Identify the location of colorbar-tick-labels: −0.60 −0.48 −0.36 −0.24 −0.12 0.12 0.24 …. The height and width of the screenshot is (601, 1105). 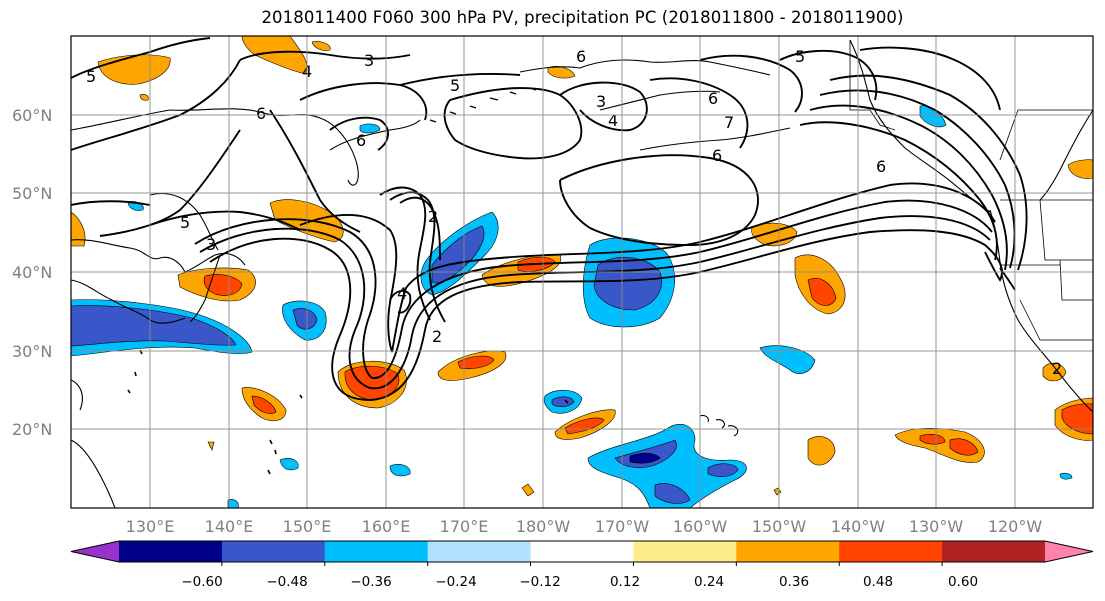
(579, 582).